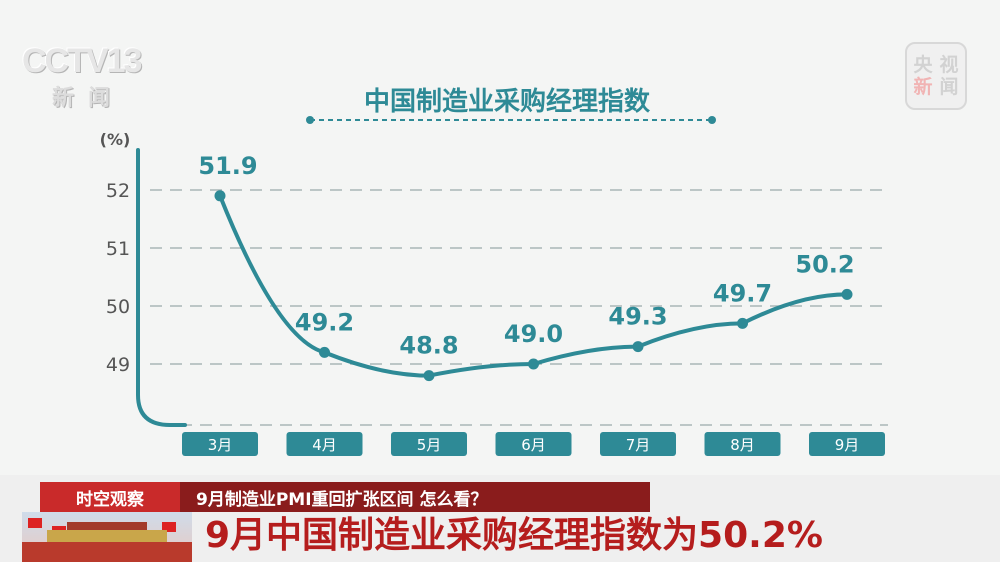 The width and height of the screenshot is (1000, 562). Describe the element at coordinates (824, 264) in the screenshot. I see `value-label-6: 50.2` at that location.